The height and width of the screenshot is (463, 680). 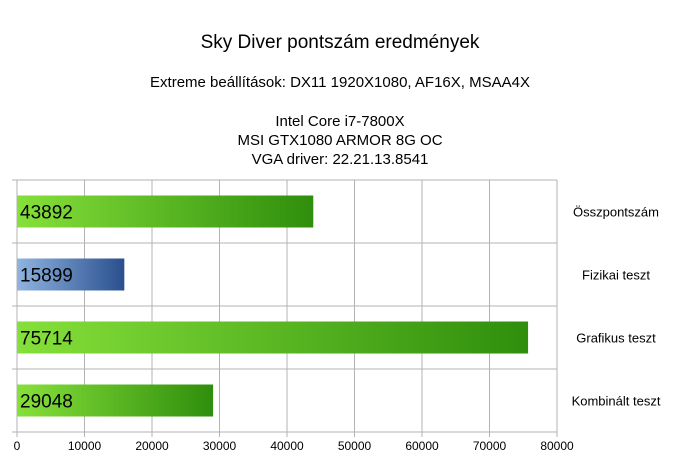 What do you see at coordinates (340, 42) in the screenshot?
I see `chart-title: Sky Diver pontszám eredmények` at bounding box center [340, 42].